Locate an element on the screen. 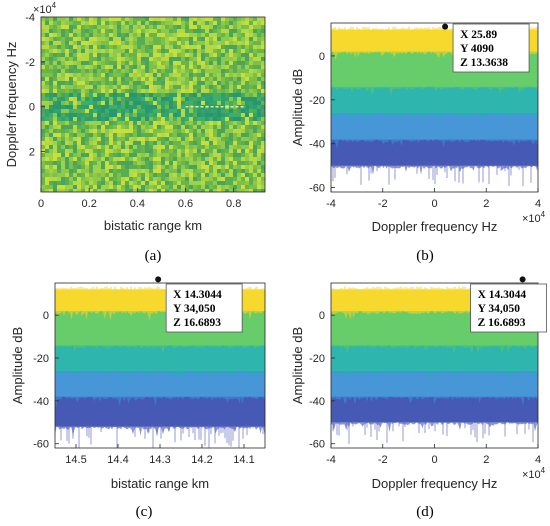 This screenshot has height=526, width=550. y-tick-label: -2 is located at coordinates (30, 63).